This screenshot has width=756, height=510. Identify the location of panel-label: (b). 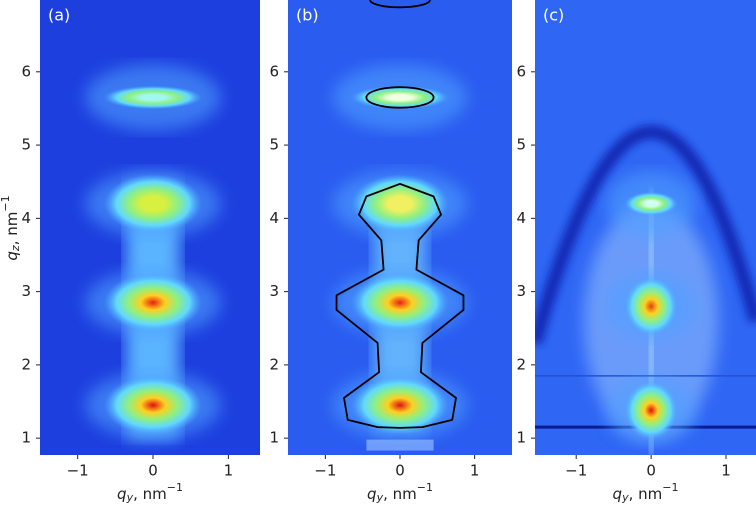
(307, 15).